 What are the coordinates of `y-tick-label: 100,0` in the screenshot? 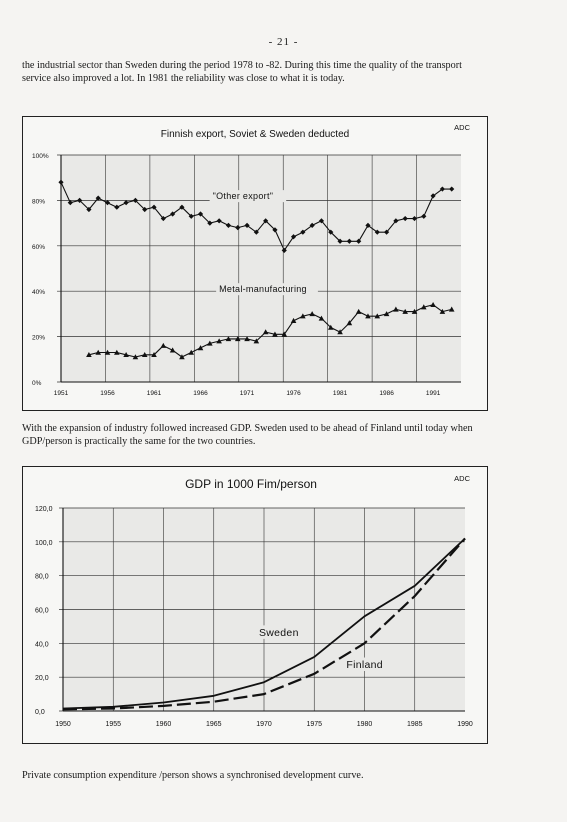 It's located at (44, 543).